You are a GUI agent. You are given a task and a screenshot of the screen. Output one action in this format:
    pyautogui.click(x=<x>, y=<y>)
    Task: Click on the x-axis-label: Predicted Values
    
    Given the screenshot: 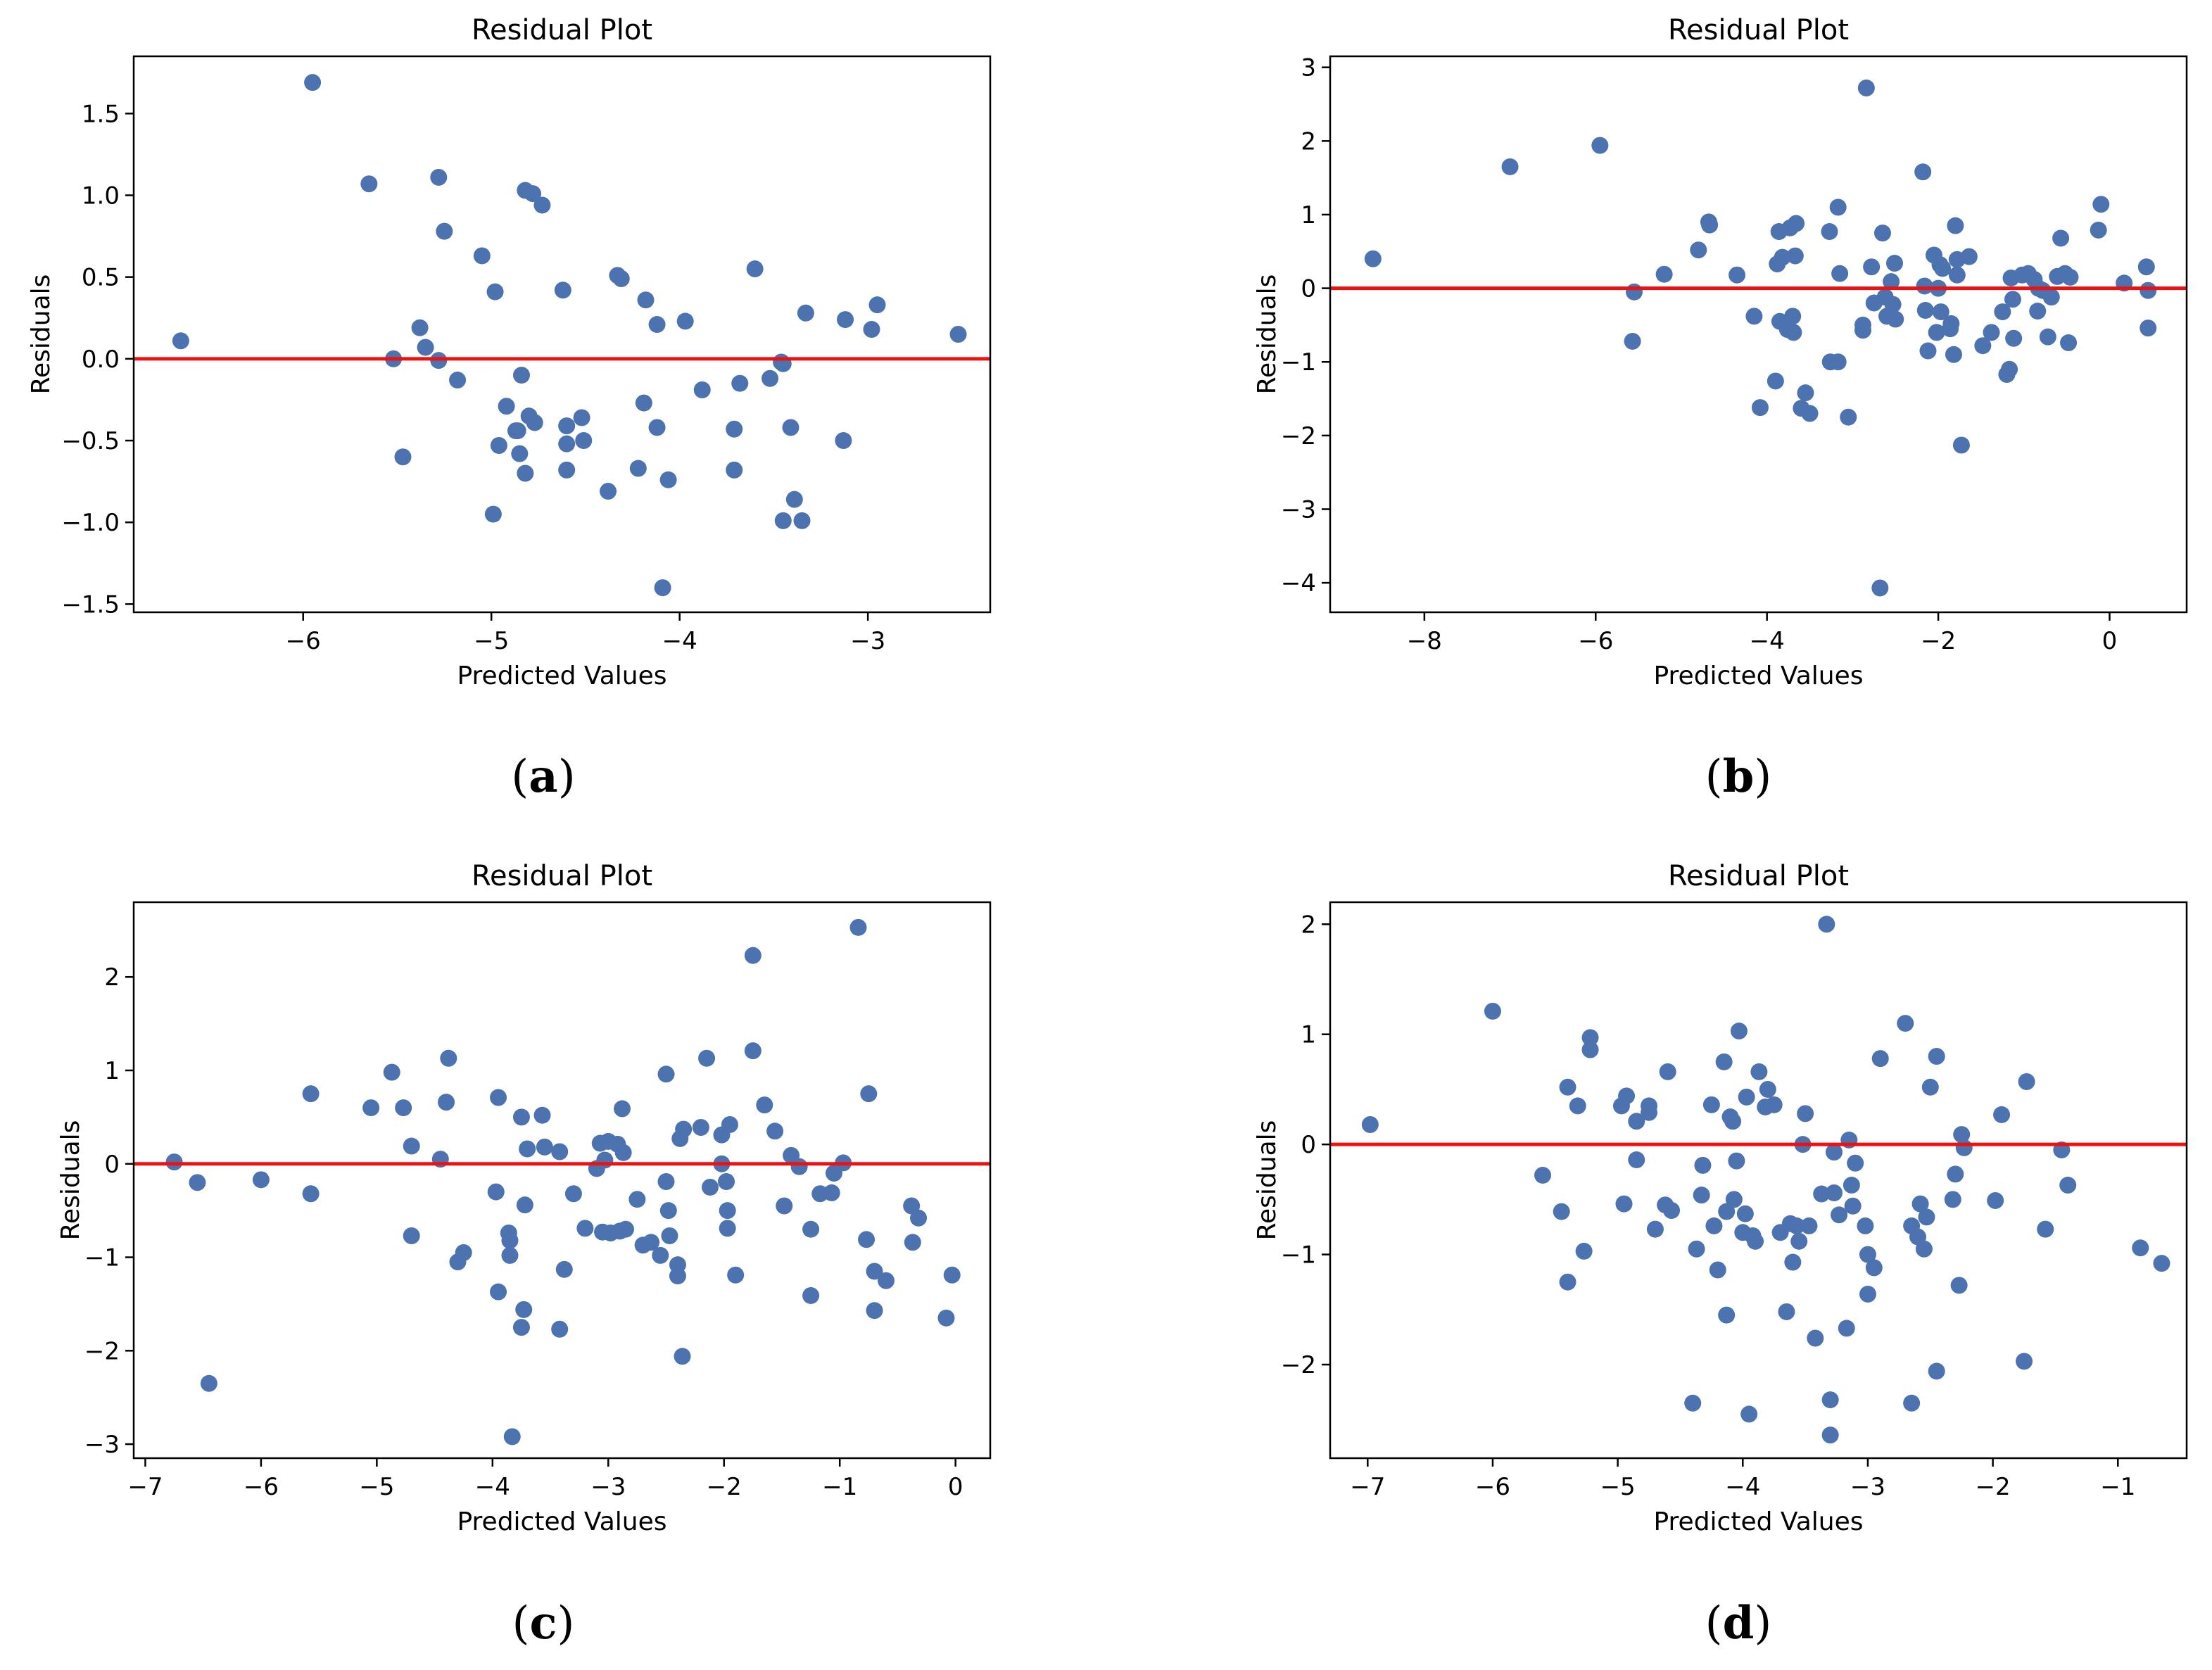 What is the action you would take?
    pyautogui.click(x=561, y=1521)
    